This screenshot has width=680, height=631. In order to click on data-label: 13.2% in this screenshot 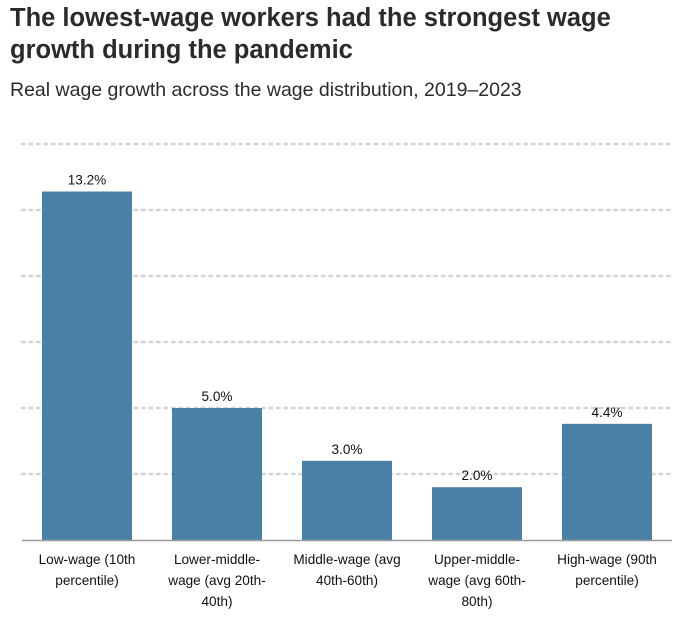, I will do `click(87, 180)`.